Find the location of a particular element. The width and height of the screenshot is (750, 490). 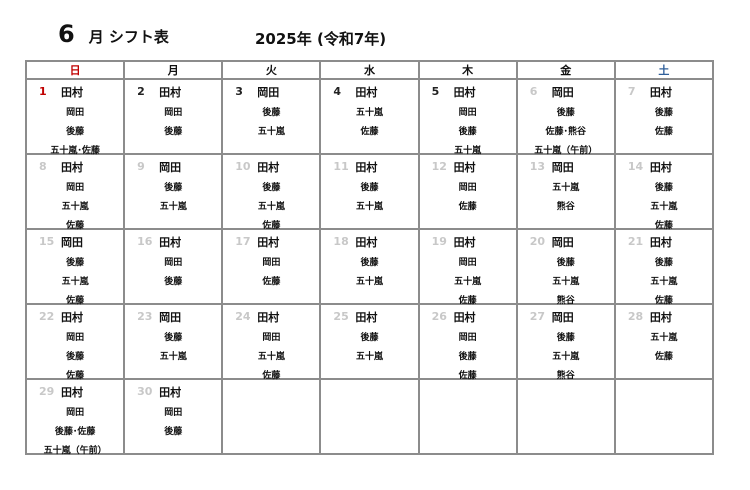

day-cell: 27 岡田 後藤 五十嵐 熊谷 is located at coordinates (565, 342).